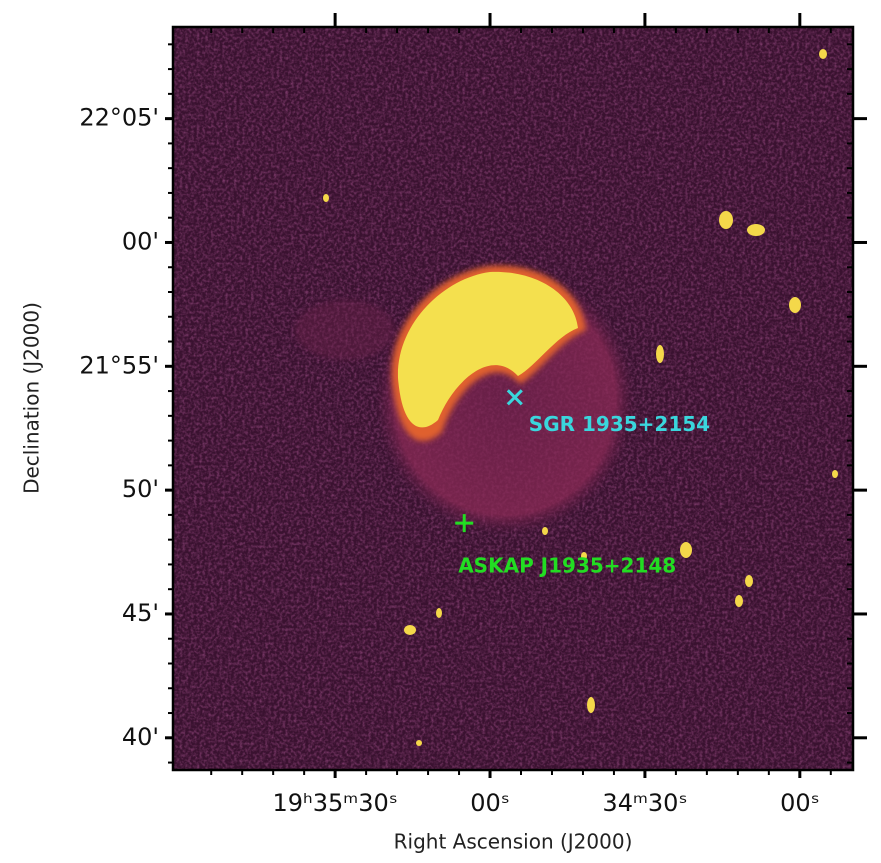 The width and height of the screenshot is (881, 863). What do you see at coordinates (644, 803) in the screenshot?
I see `x-tick-label: 34ᵐ30ˢ` at bounding box center [644, 803].